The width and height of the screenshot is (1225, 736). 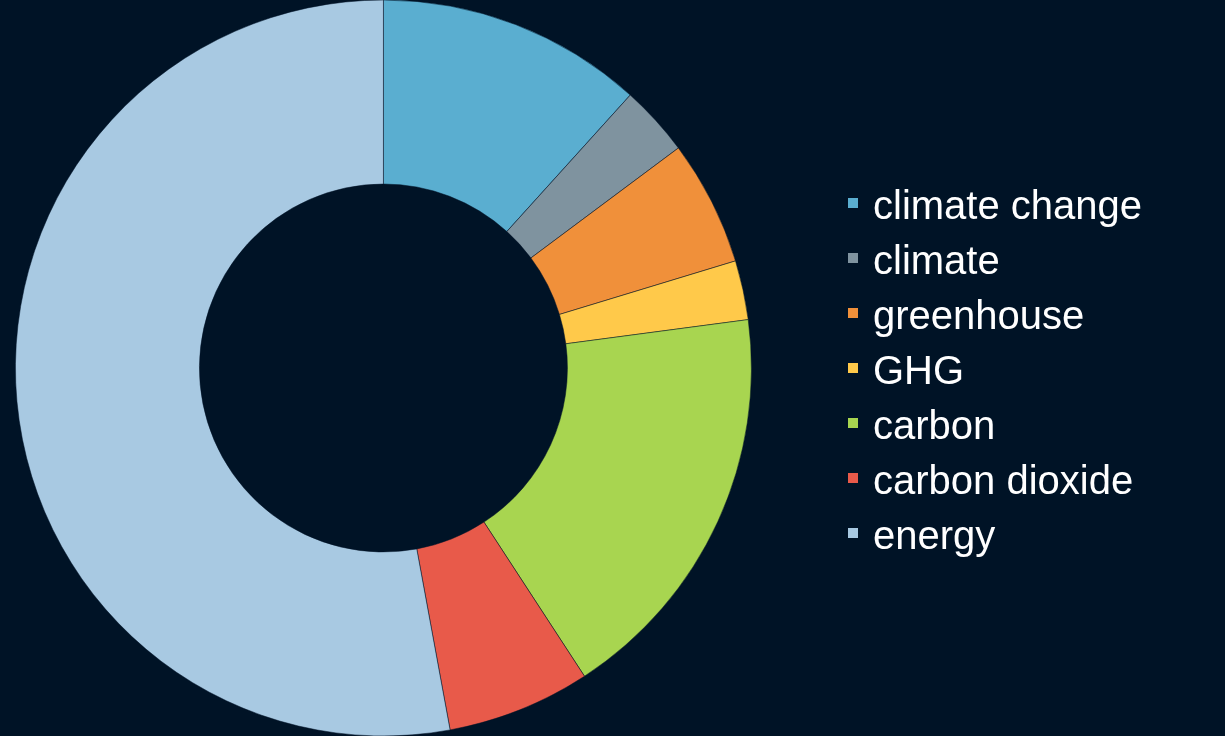 What do you see at coordinates (979, 314) in the screenshot?
I see `legend-label: greenhouse` at bounding box center [979, 314].